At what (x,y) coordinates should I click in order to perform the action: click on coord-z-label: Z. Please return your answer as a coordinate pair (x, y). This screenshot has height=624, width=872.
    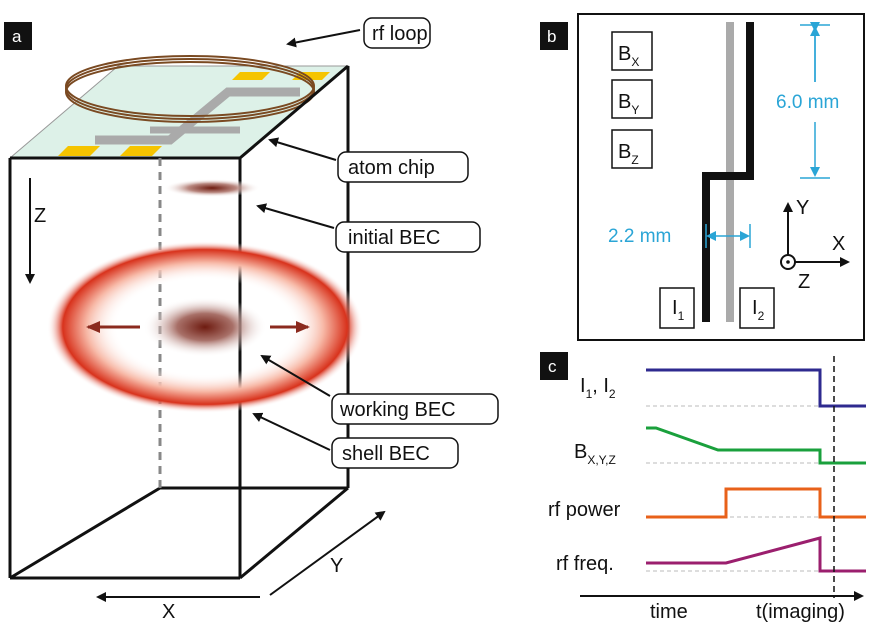
    Looking at the image, I should click on (804, 282).